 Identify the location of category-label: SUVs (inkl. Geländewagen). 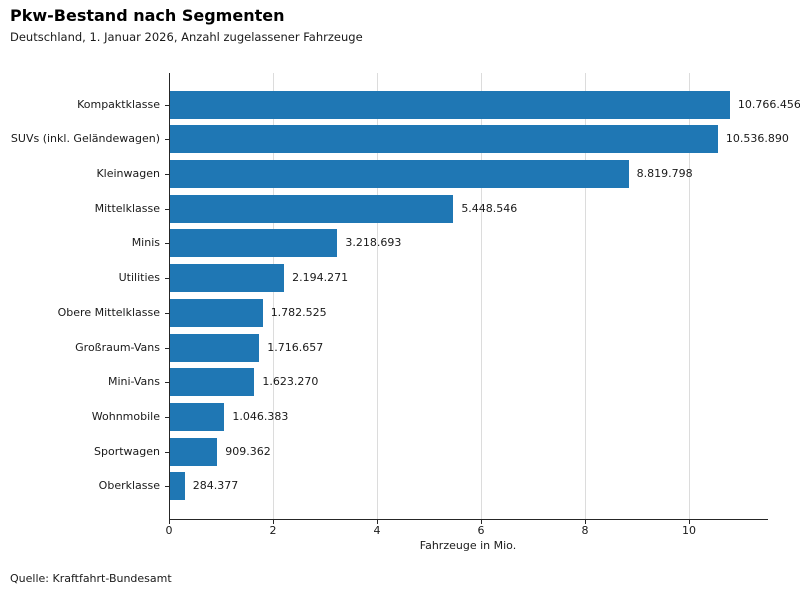
(85, 139).